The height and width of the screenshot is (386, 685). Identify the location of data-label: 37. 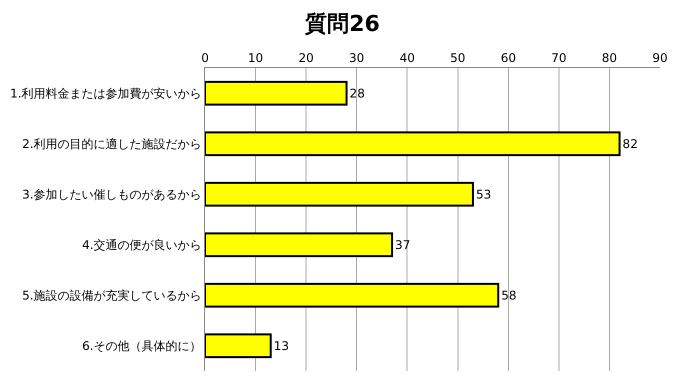
(402, 245).